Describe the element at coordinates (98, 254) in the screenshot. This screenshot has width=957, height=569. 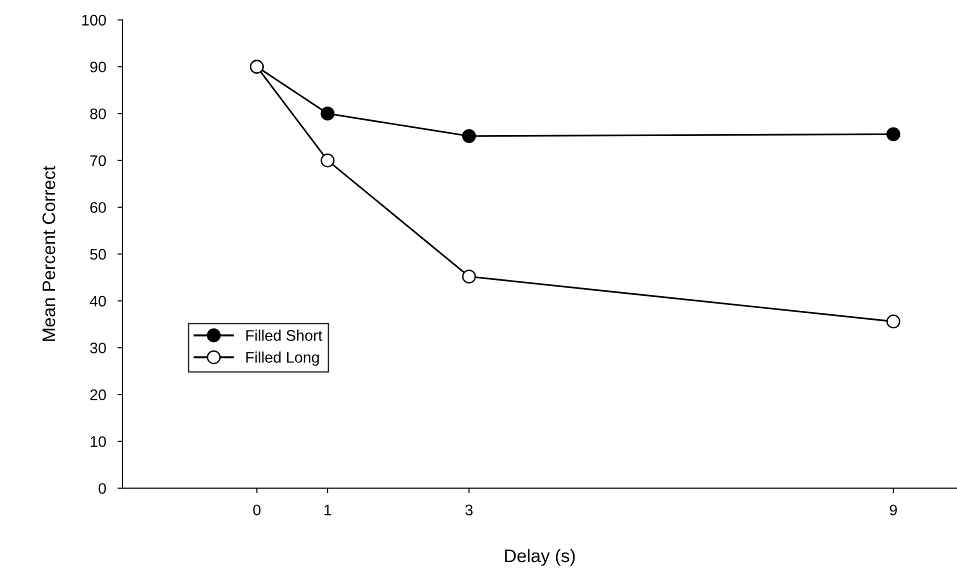
I see `y-tick-label: 50` at that location.